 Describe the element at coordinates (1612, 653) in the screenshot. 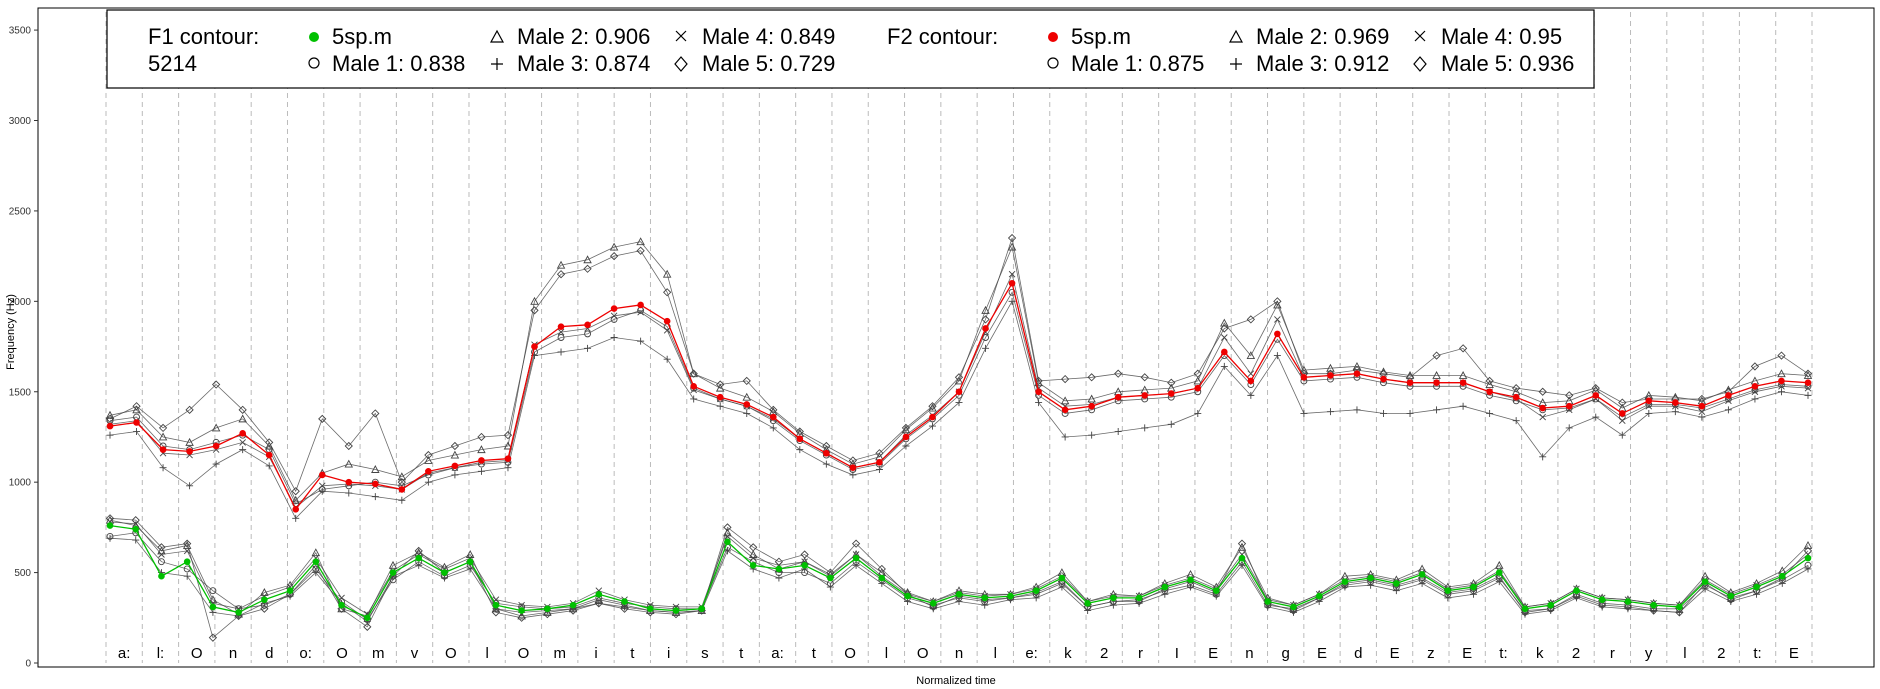

I see `segment-label: r` at that location.